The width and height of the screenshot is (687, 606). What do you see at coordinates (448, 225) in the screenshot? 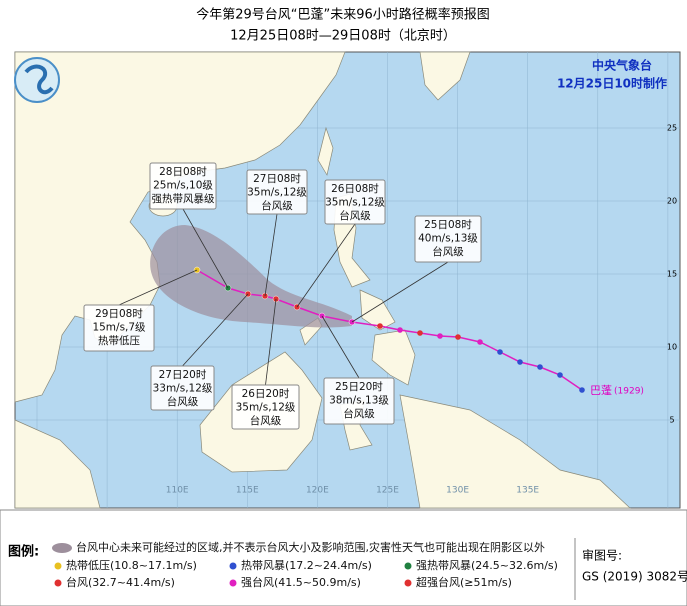
I see `callout-time: 25日08时` at bounding box center [448, 225].